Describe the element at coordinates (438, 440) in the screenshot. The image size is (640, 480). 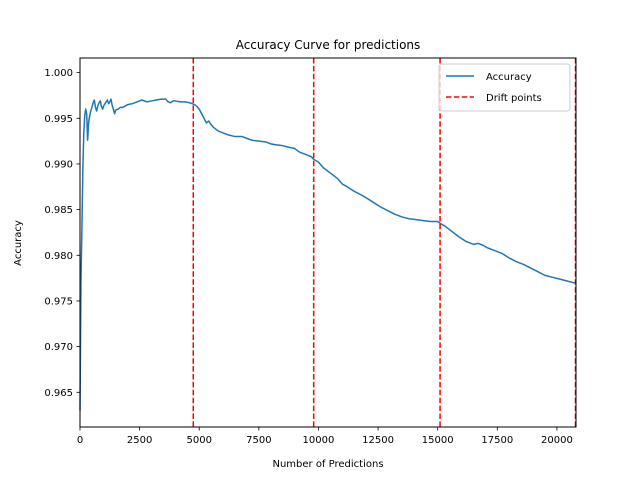
I see `x-tick-label: 15000` at that location.